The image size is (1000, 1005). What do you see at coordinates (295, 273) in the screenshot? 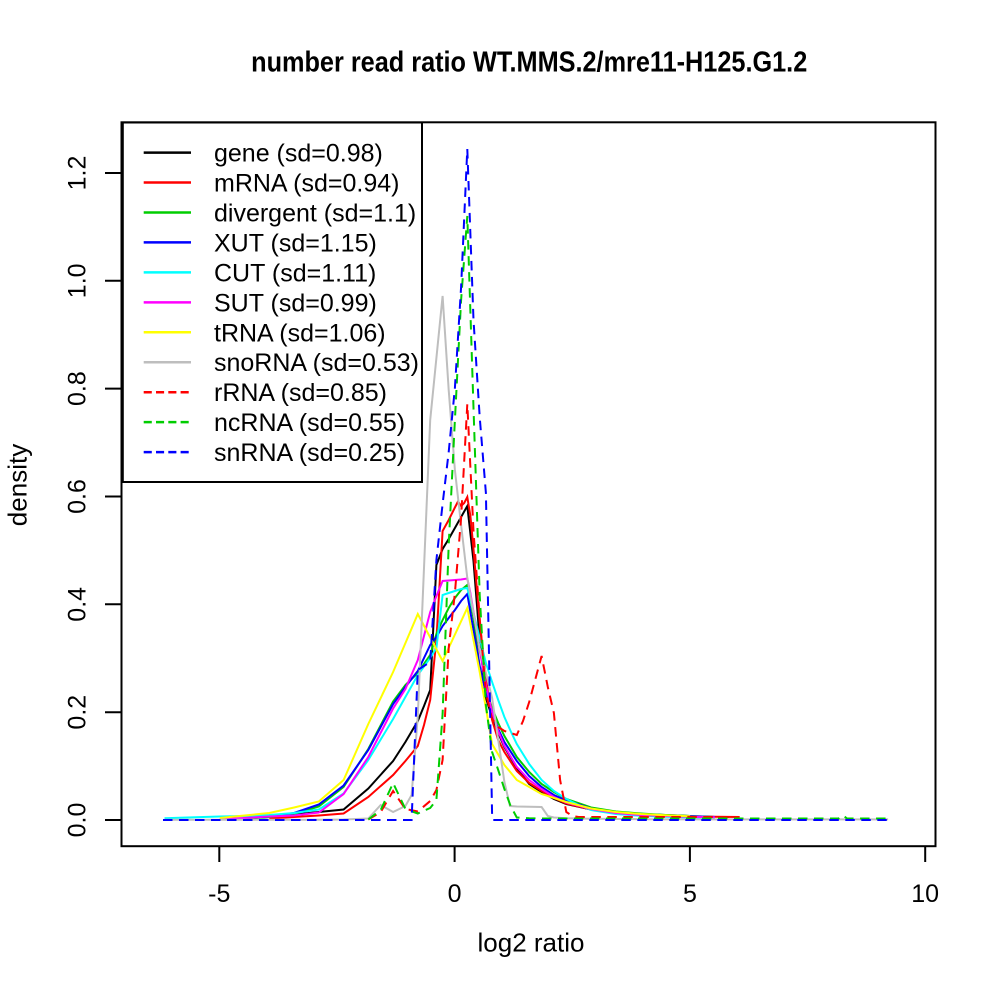
I see `svg-text: CUT (sd=1.11)` at bounding box center [295, 273].